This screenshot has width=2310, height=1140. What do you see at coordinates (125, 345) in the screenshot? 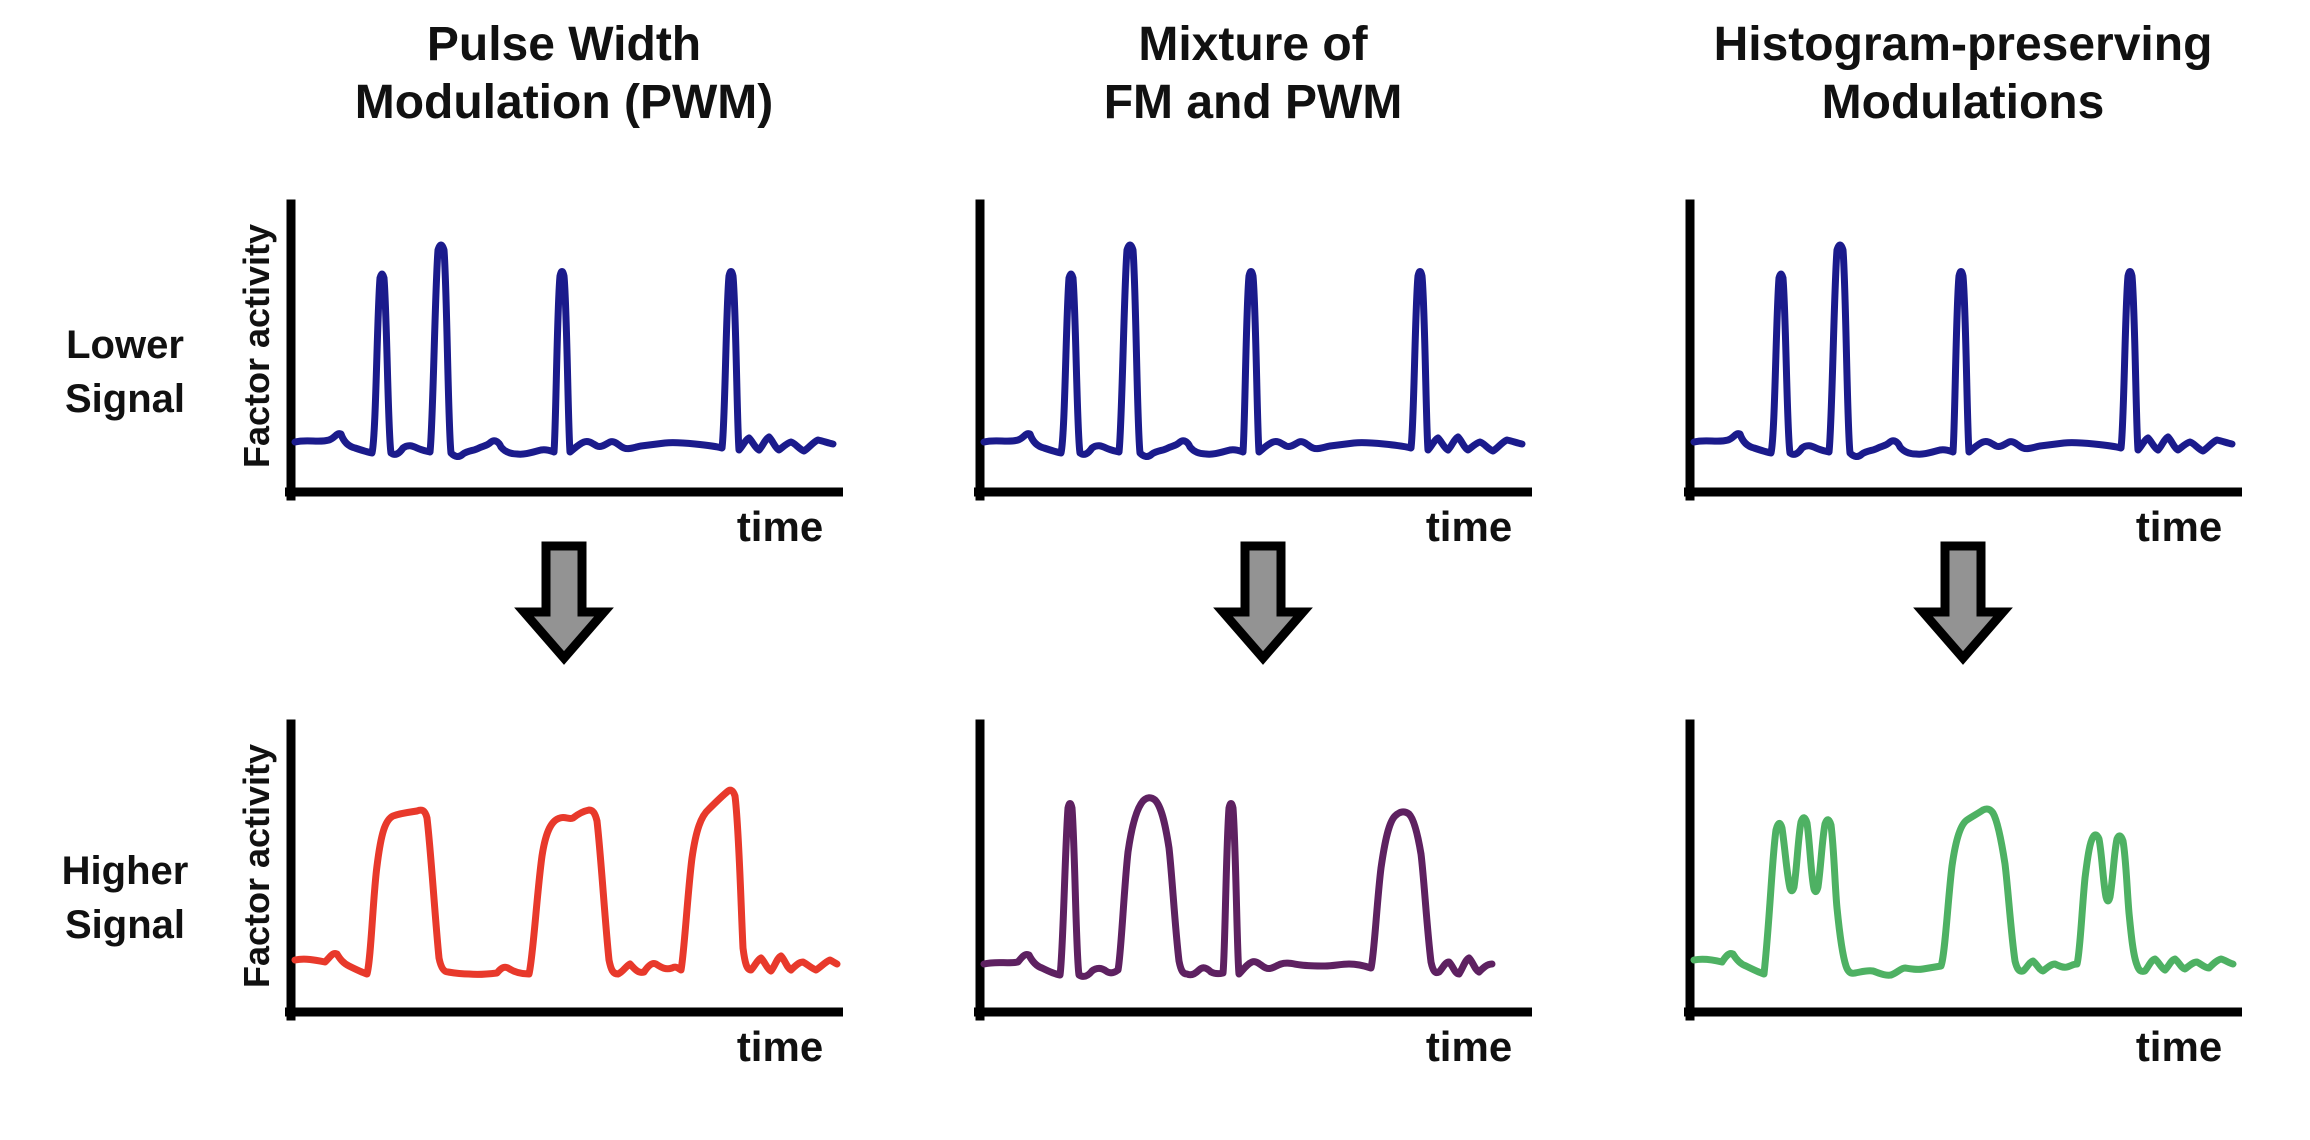
I see `row-label-lower-line1: Lower` at bounding box center [125, 345].